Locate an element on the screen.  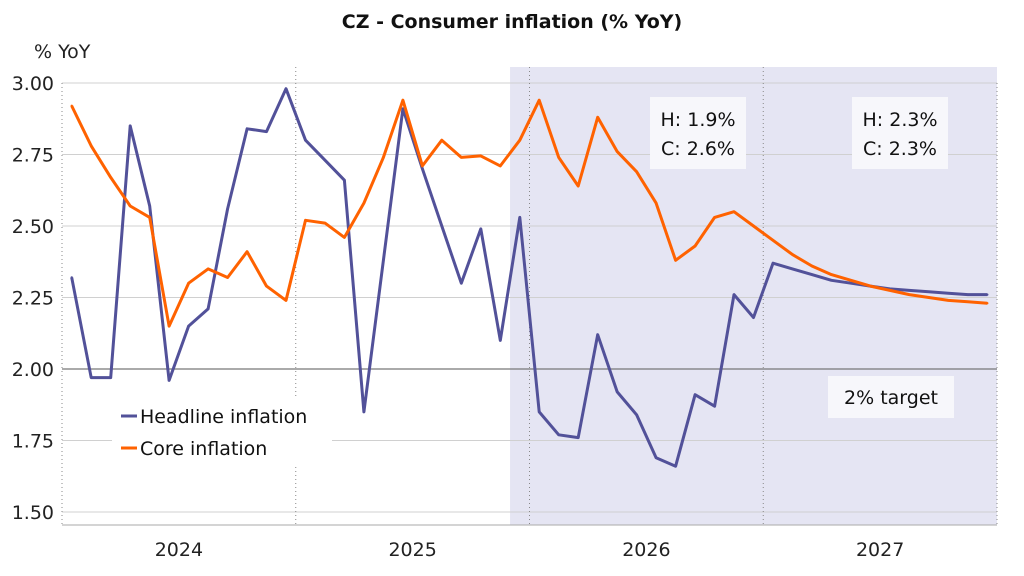
legend: Headline inflation Core inflation is located at coordinates (222, 432).